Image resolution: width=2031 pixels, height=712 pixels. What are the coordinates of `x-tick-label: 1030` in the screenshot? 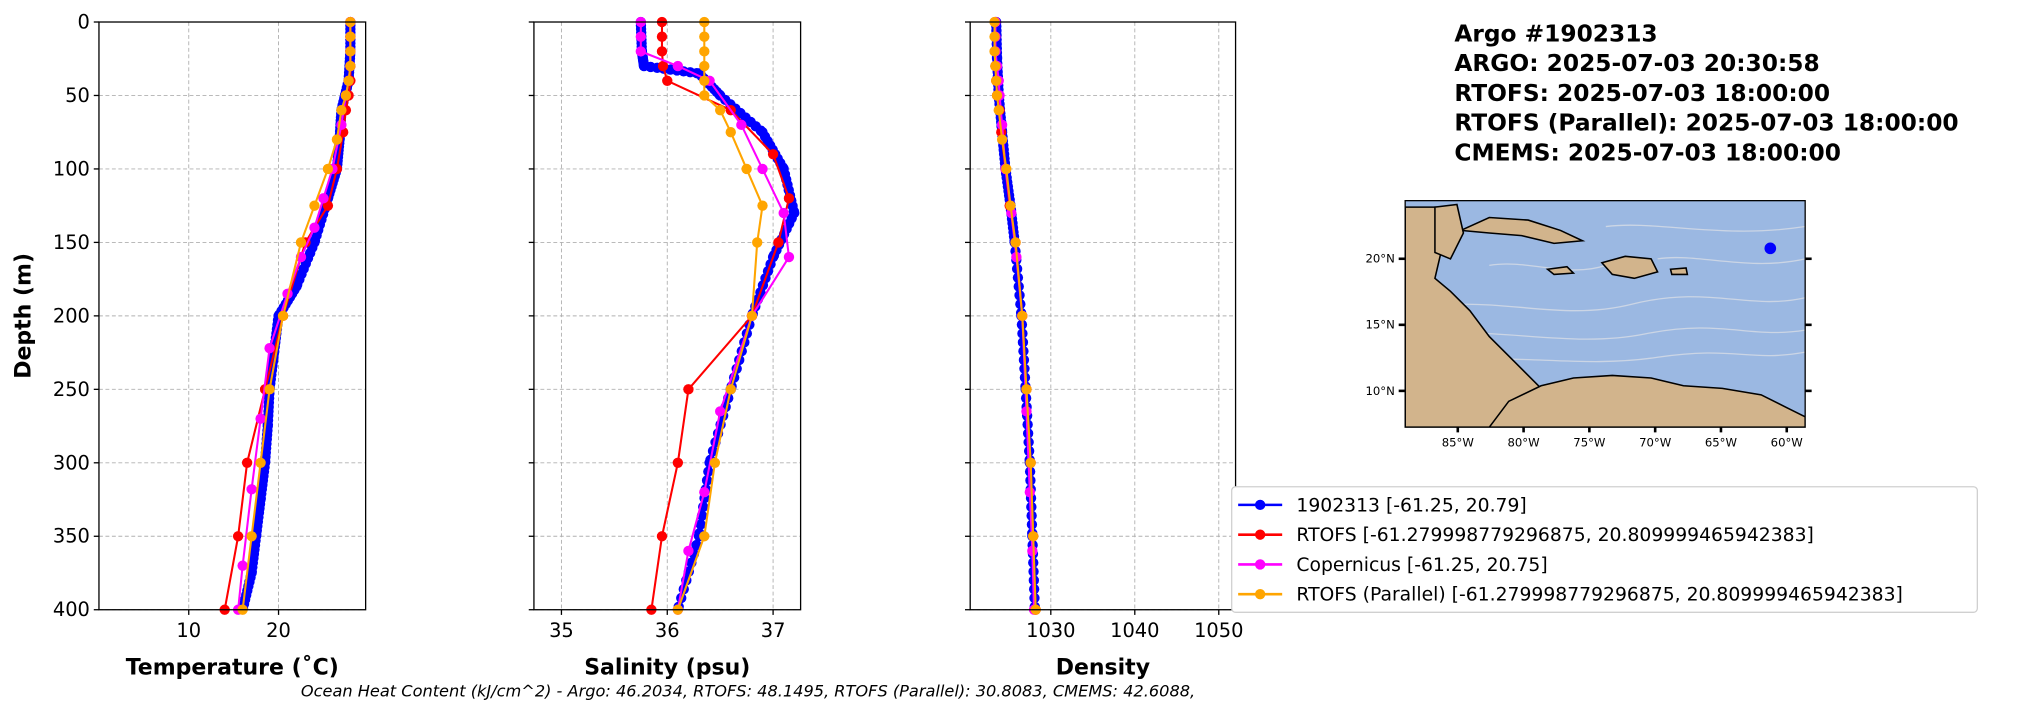 It's located at (1050, 630).